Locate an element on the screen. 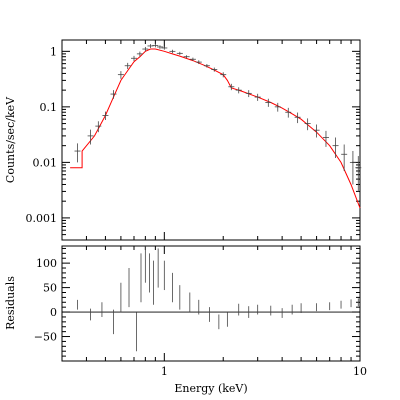 The image size is (400, 400). x-tick-label: 10 is located at coordinates (360, 371).